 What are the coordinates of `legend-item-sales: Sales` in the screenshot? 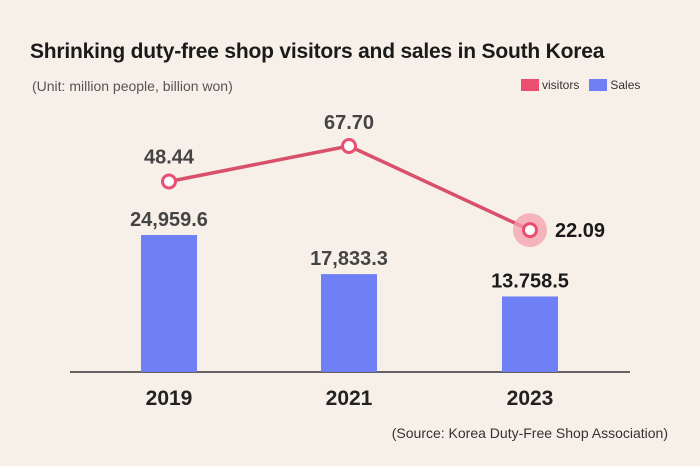 It's located at (614, 85).